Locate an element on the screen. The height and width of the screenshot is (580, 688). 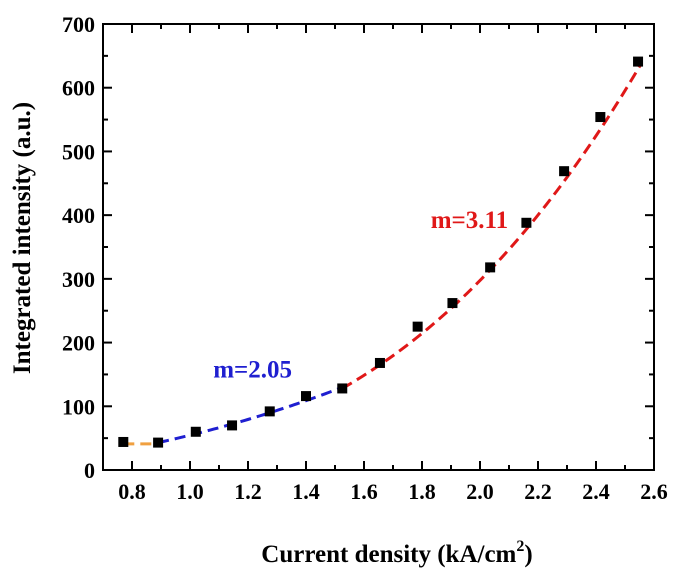
x-axis-title: Current density (kA/cm2) is located at coordinates (396, 553).